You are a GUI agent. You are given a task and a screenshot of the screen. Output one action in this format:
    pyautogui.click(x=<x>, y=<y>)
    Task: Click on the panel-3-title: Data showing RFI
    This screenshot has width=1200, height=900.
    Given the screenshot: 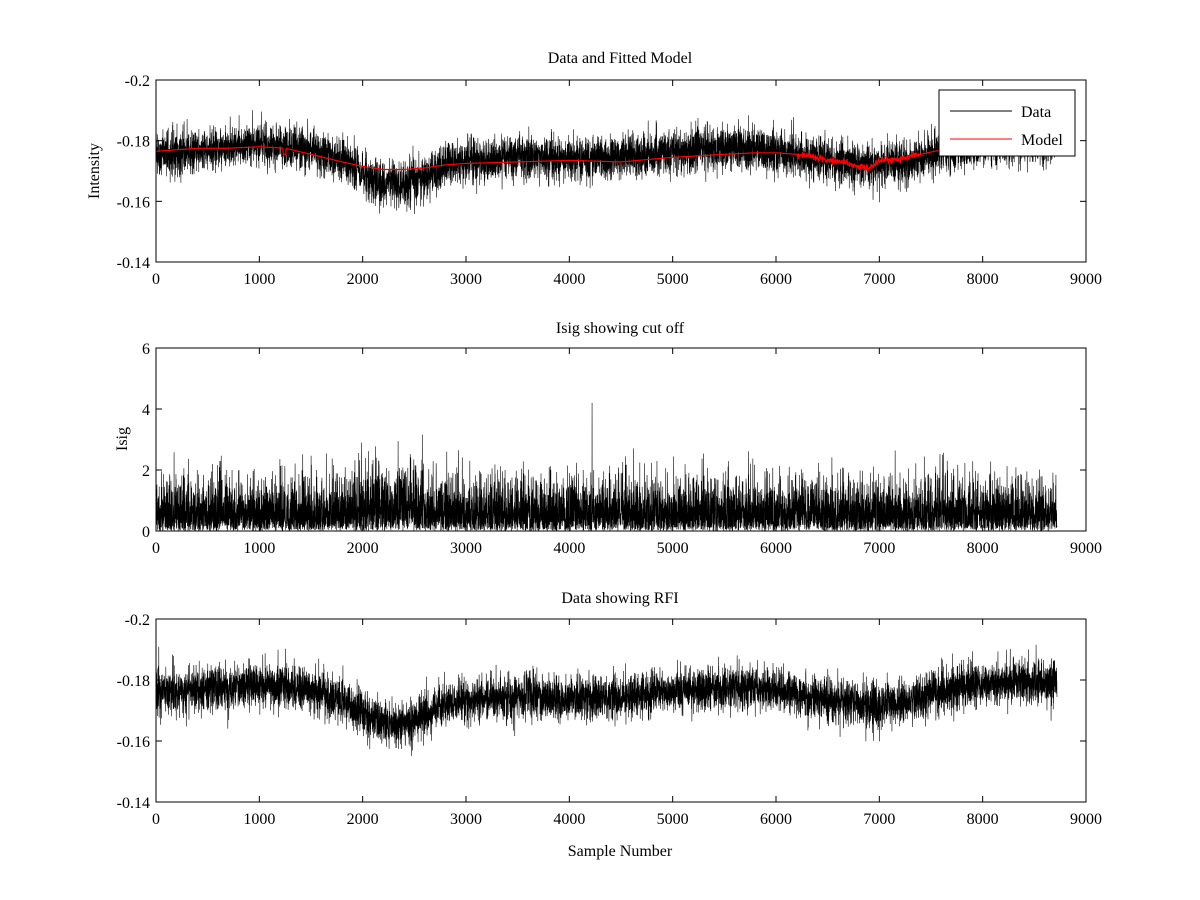 What is the action you would take?
    pyautogui.click(x=619, y=598)
    